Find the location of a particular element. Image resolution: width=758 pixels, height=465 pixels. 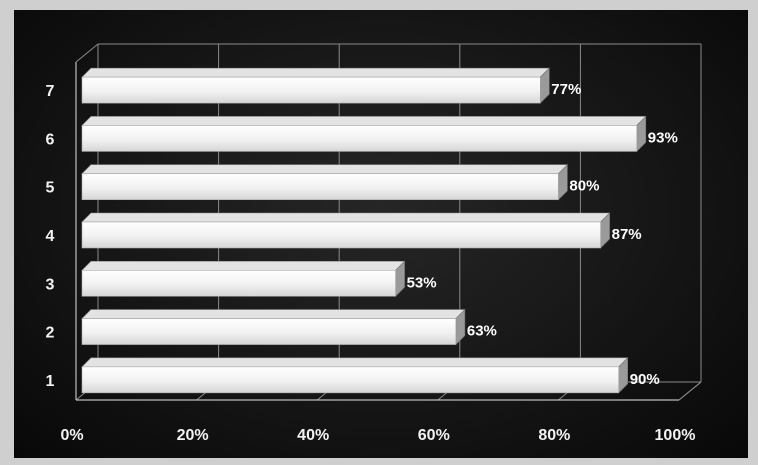

y-tick-label: 5 is located at coordinates (50, 188).